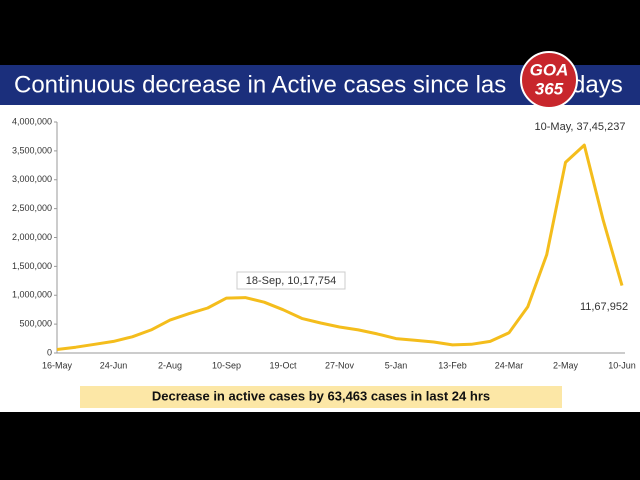 The height and width of the screenshot is (480, 640). I want to click on annotation: 11,67,952, so click(604, 307).